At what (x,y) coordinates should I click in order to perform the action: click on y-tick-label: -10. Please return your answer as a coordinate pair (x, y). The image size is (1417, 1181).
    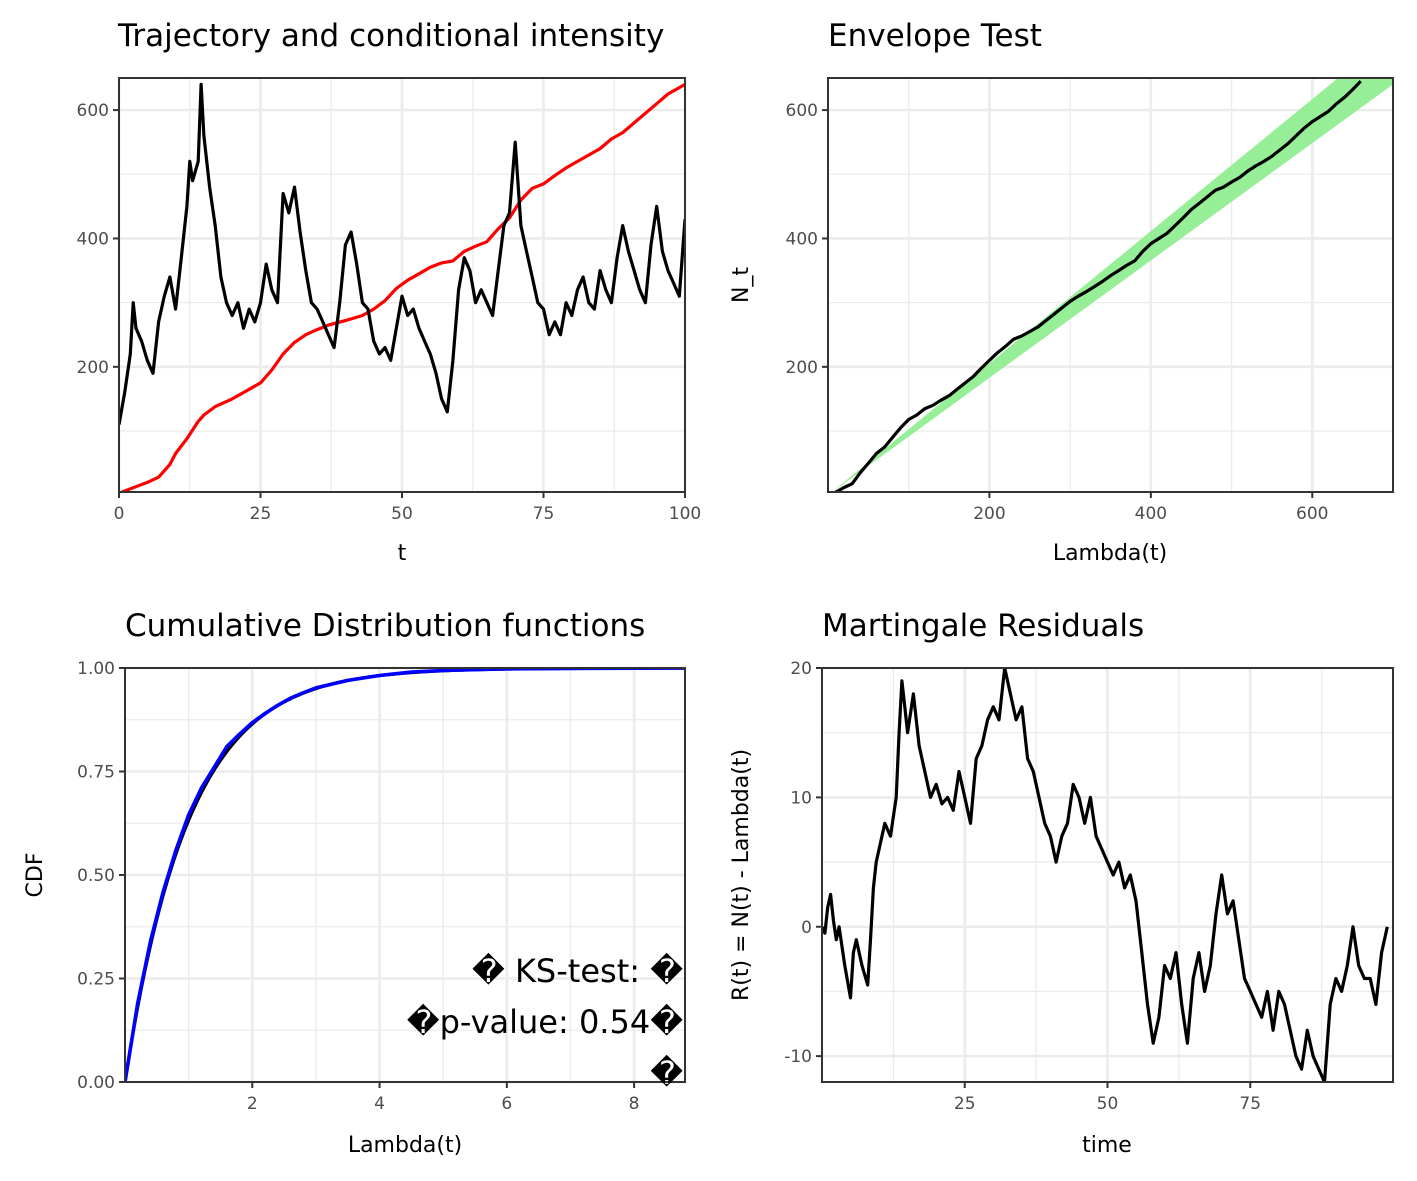
    Looking at the image, I should click on (798, 1057).